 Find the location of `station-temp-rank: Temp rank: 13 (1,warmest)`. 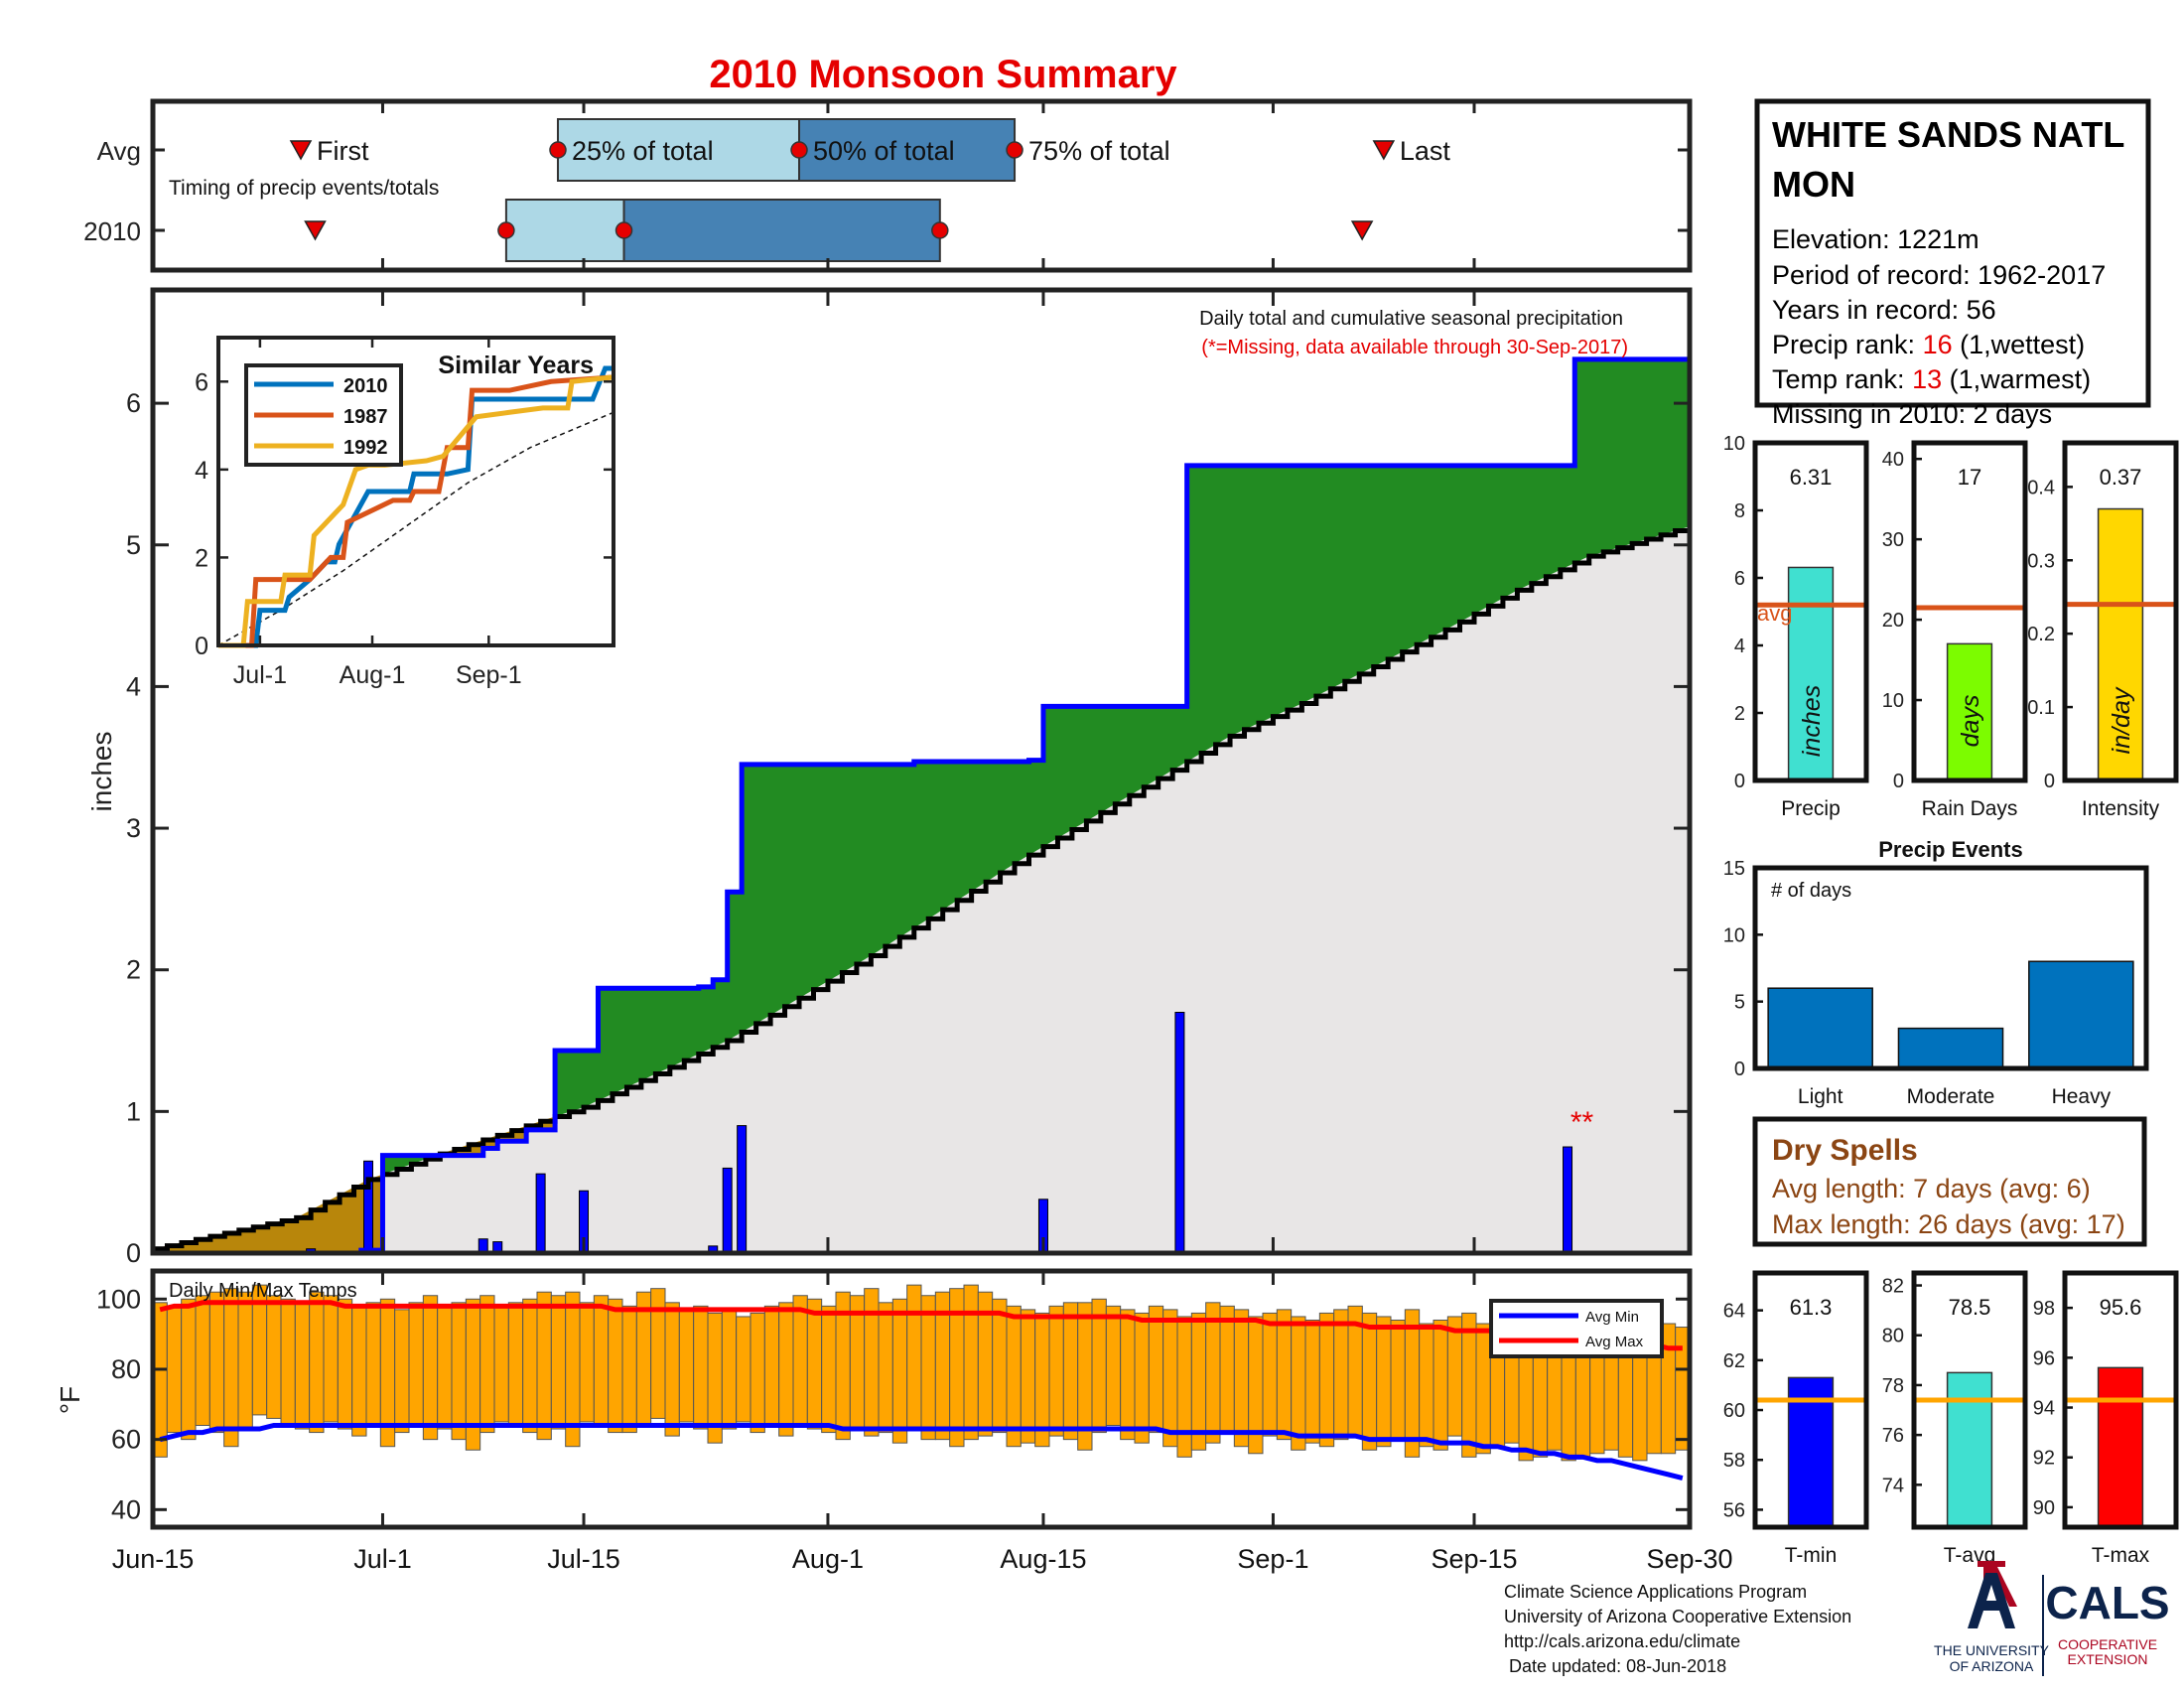

station-temp-rank: Temp rank: 13 (1,warmest) is located at coordinates (1931, 379).